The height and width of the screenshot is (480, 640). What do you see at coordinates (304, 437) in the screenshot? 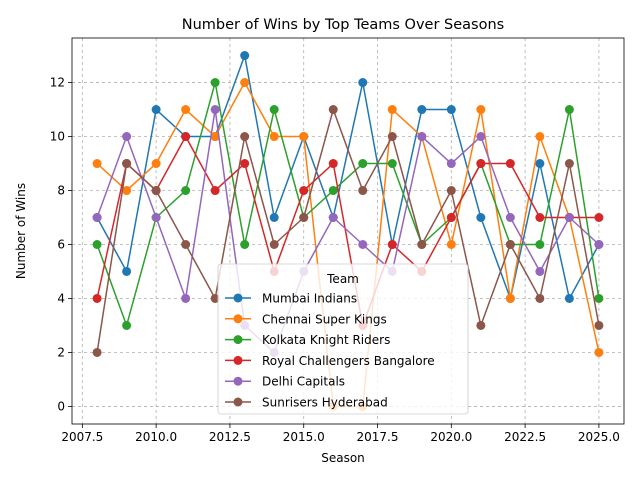
I see `x-tick-label: 2015.0` at bounding box center [304, 437].